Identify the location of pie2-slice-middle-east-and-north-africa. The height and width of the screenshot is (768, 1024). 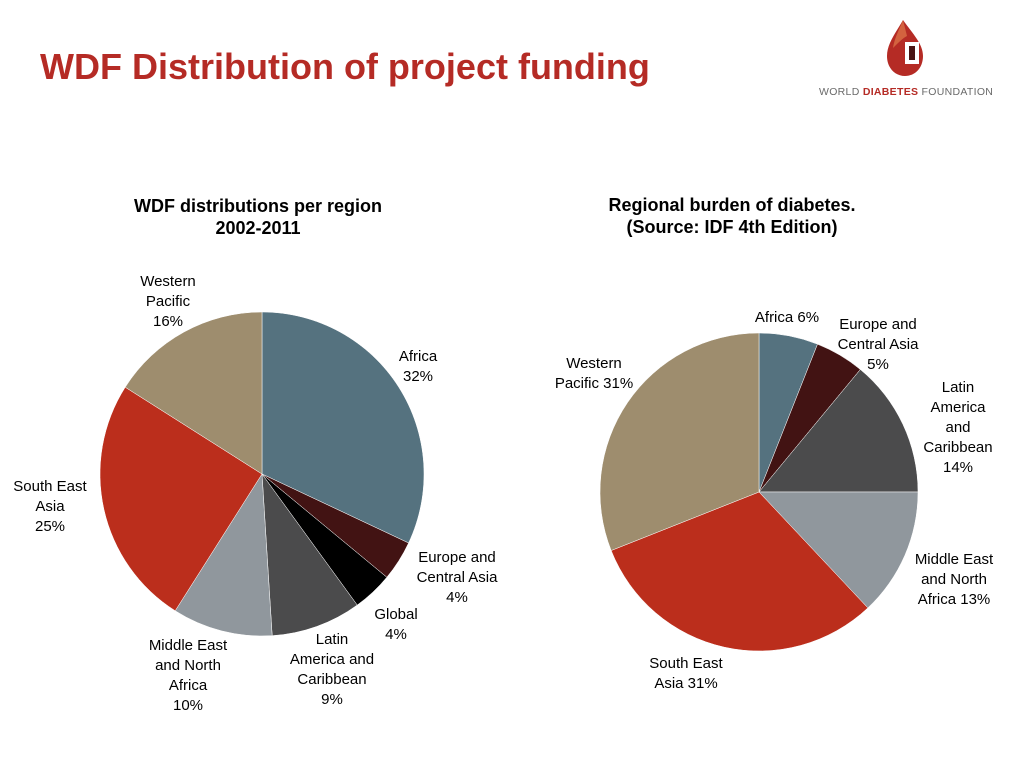
(838, 550).